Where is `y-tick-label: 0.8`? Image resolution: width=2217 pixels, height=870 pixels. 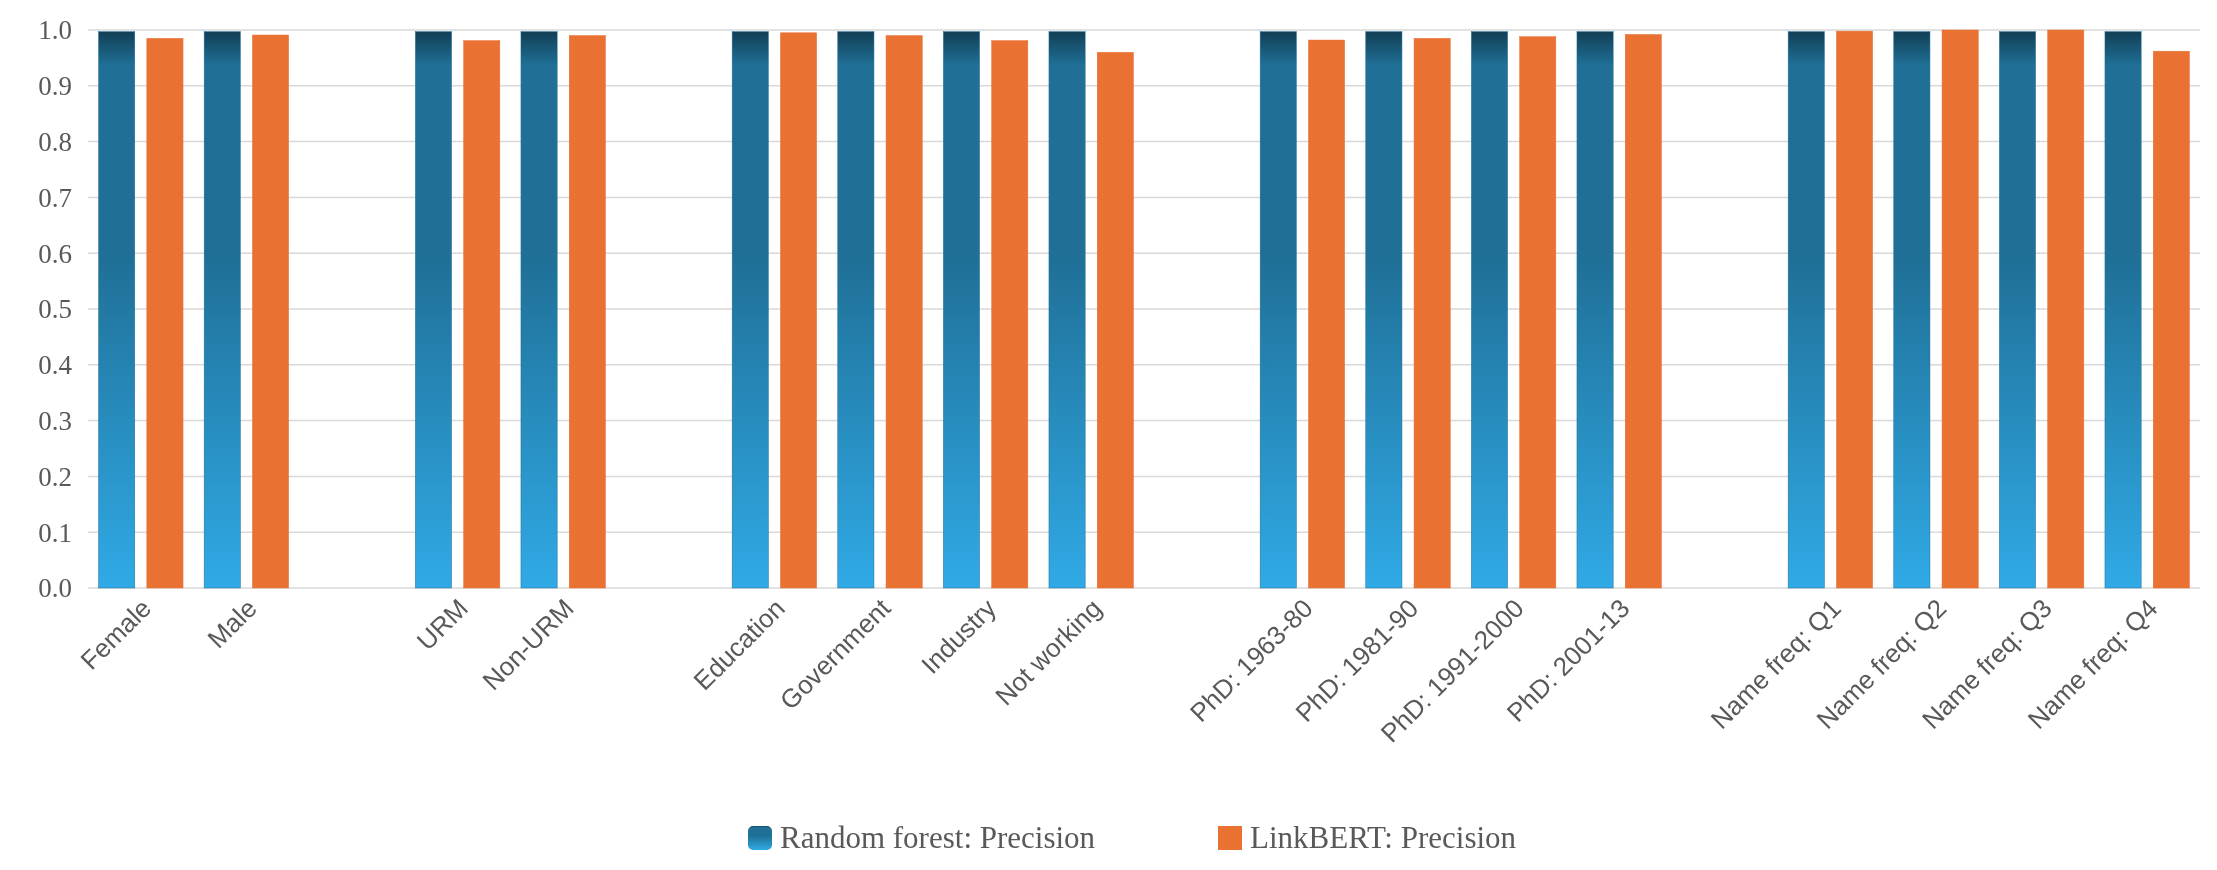
y-tick-label: 0.8 is located at coordinates (55, 142).